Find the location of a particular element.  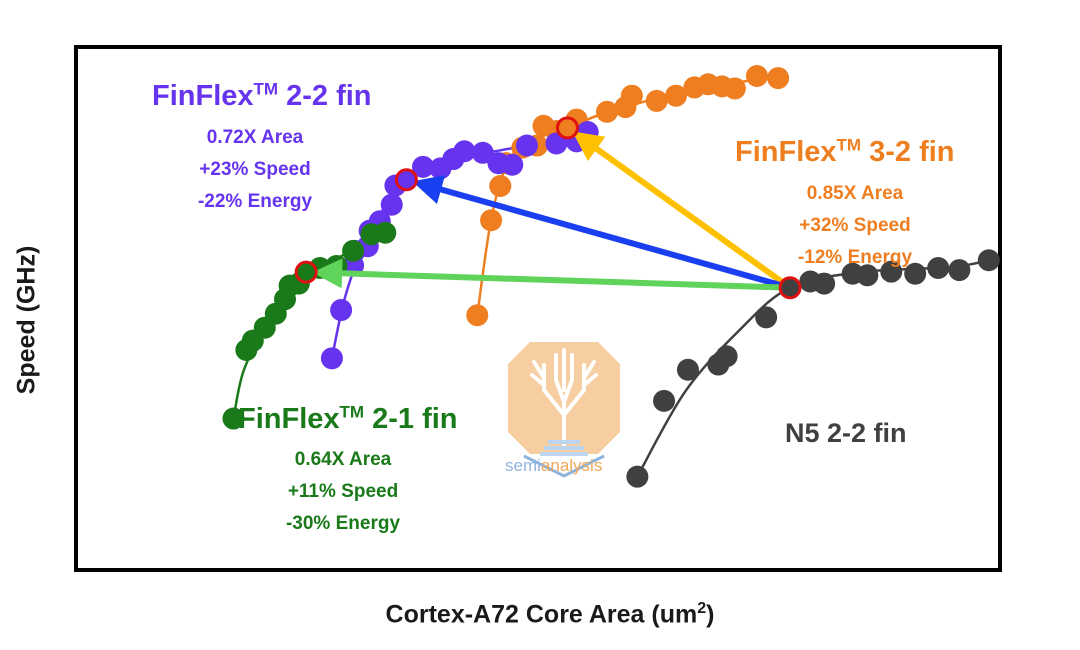

arrow-to-finflex-2-2-fin is located at coordinates (601, 233).